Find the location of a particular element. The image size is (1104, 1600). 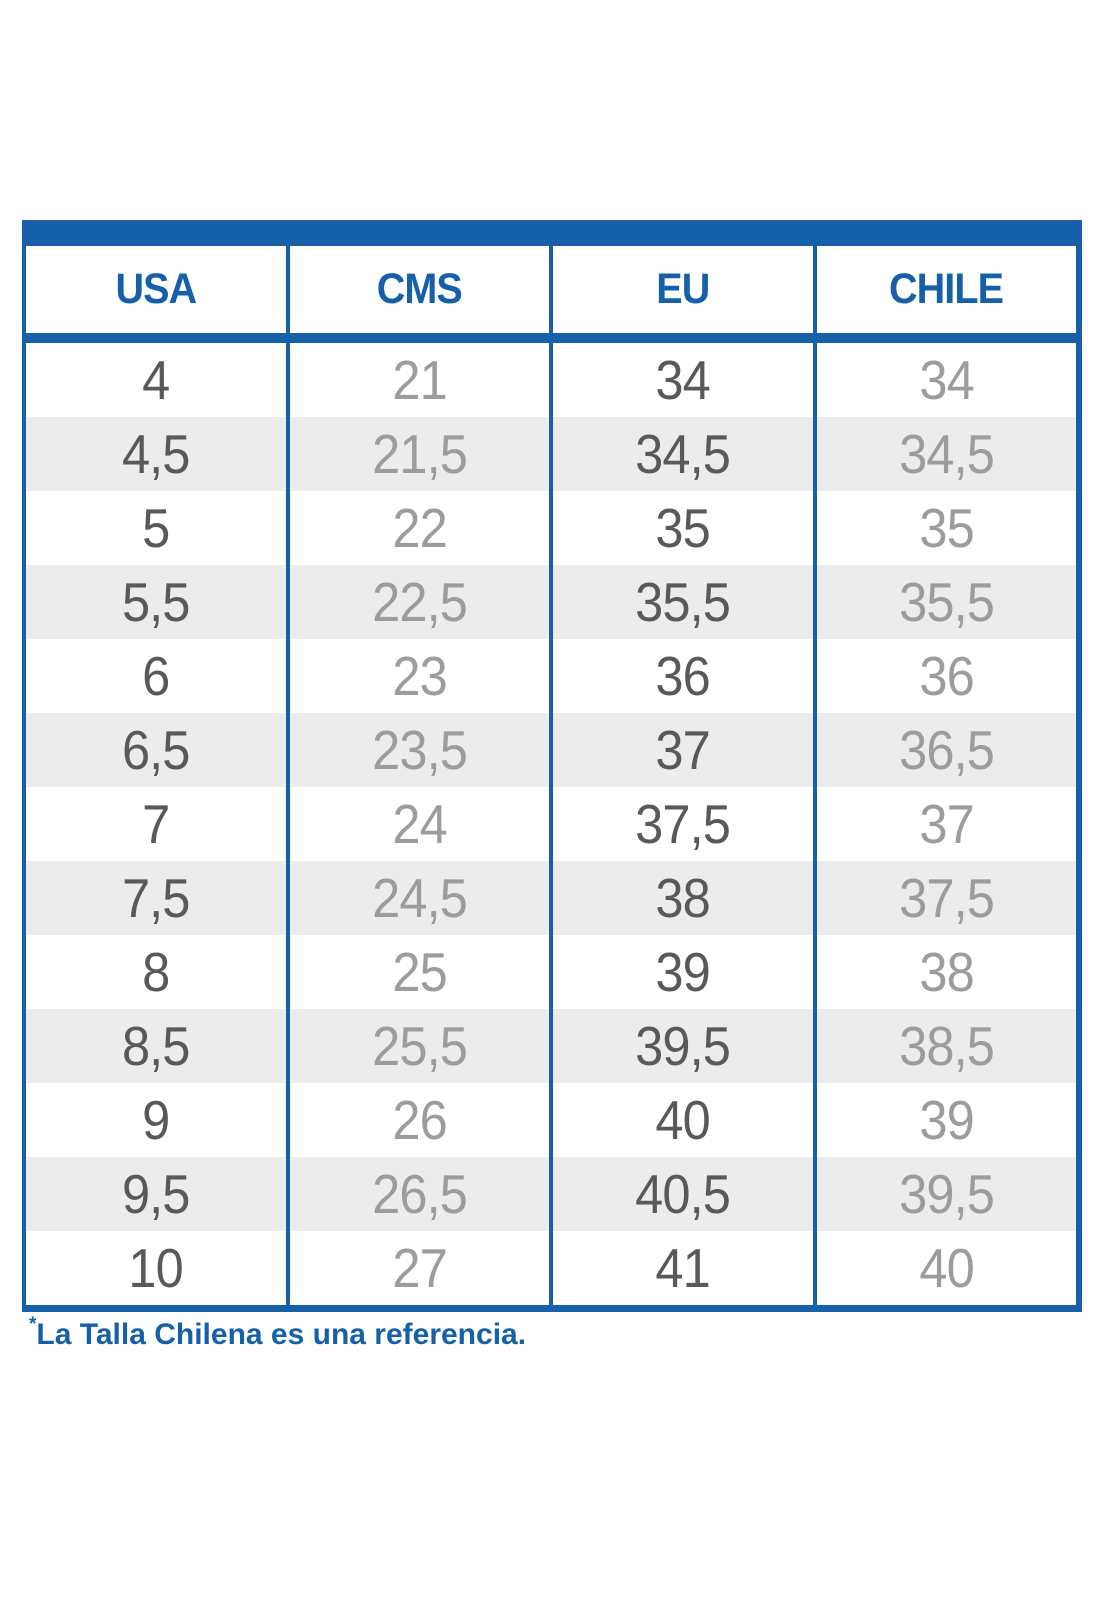

footnote: *La Talla Chilena es una referencia. is located at coordinates (278, 1333).